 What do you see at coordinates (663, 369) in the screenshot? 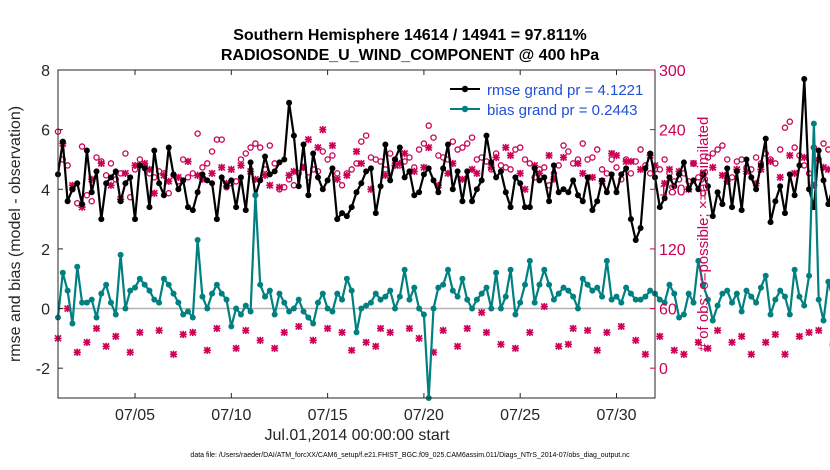
I see `y-right-tick-label: 0` at bounding box center [663, 369].